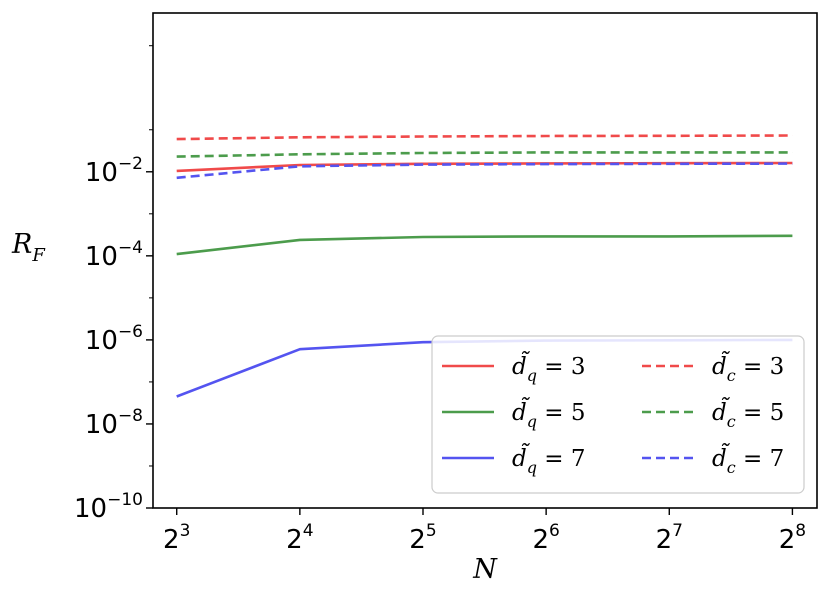 This screenshot has width=830, height=598. I want to click on y-tick-label: 10⁻⁸, so click(114, 423).